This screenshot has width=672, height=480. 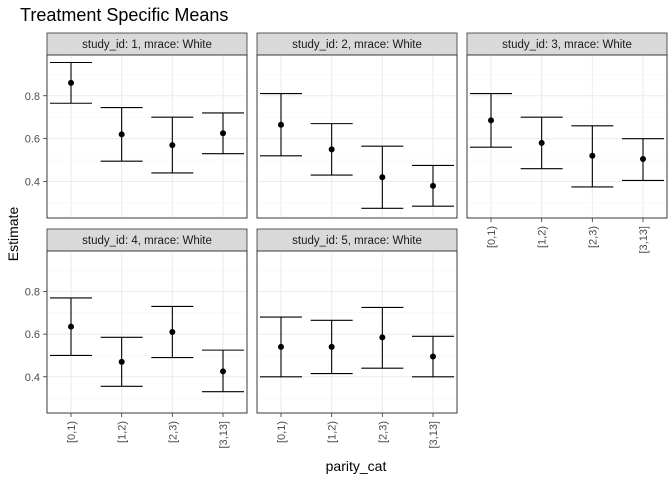 What do you see at coordinates (13, 234) in the screenshot?
I see `y-axis-title: Estimate` at bounding box center [13, 234].